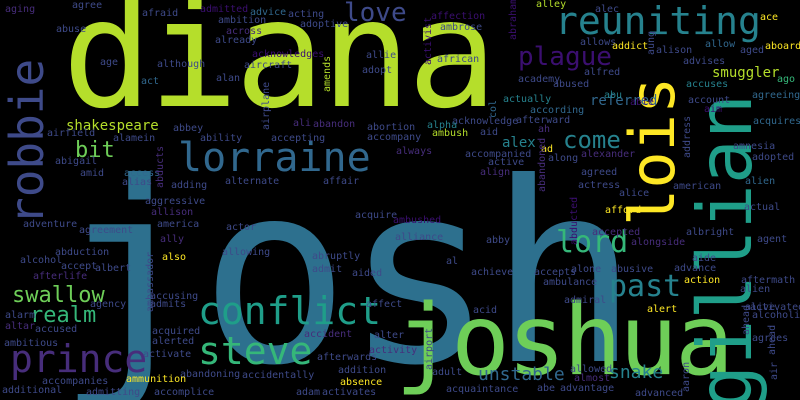 The image size is (800, 400). I want to click on word: ally, so click(172, 239).